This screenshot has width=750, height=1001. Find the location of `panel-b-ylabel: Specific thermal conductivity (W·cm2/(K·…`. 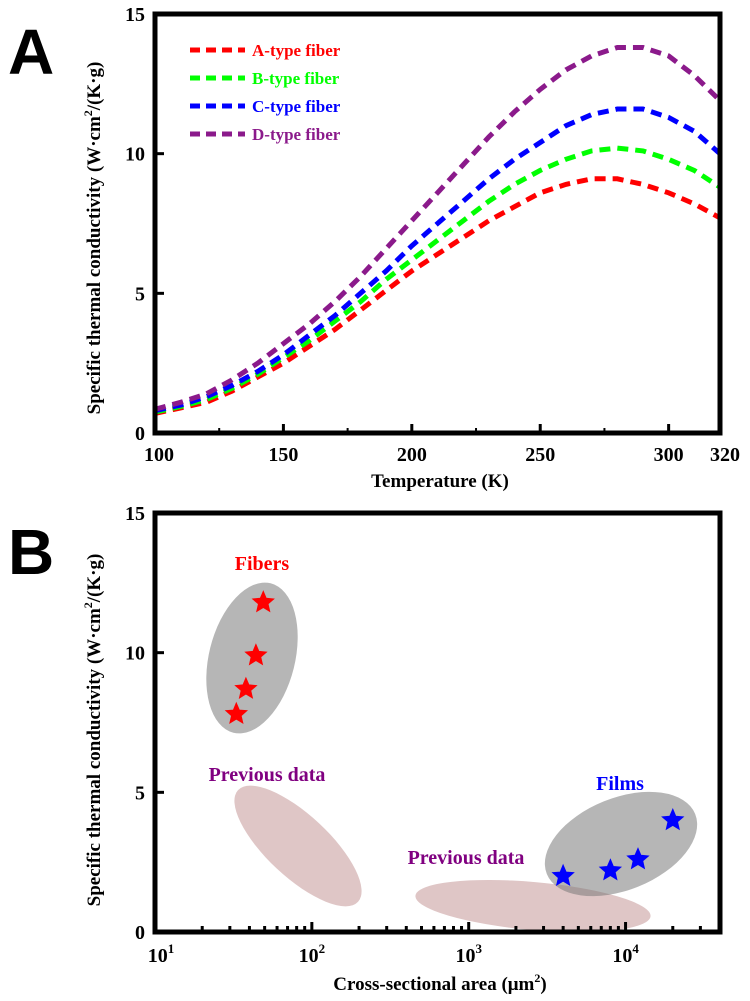

panel-b-ylabel: Specific thermal conductivity (W·cm2/(K·… is located at coordinates (93, 730).